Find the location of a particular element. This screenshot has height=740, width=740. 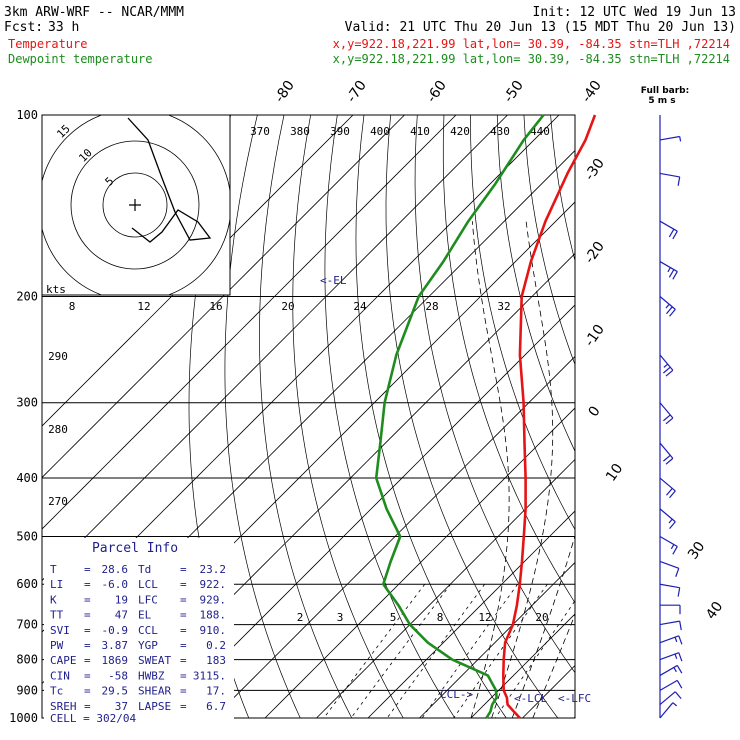

parcel-value: 19 is located at coordinates (121, 599).